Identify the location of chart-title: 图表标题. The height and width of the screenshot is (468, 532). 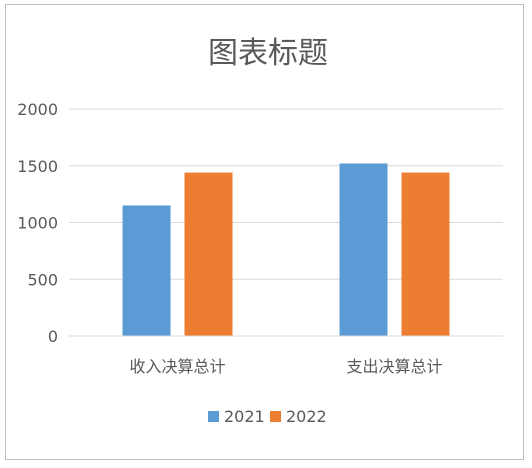
(268, 53).